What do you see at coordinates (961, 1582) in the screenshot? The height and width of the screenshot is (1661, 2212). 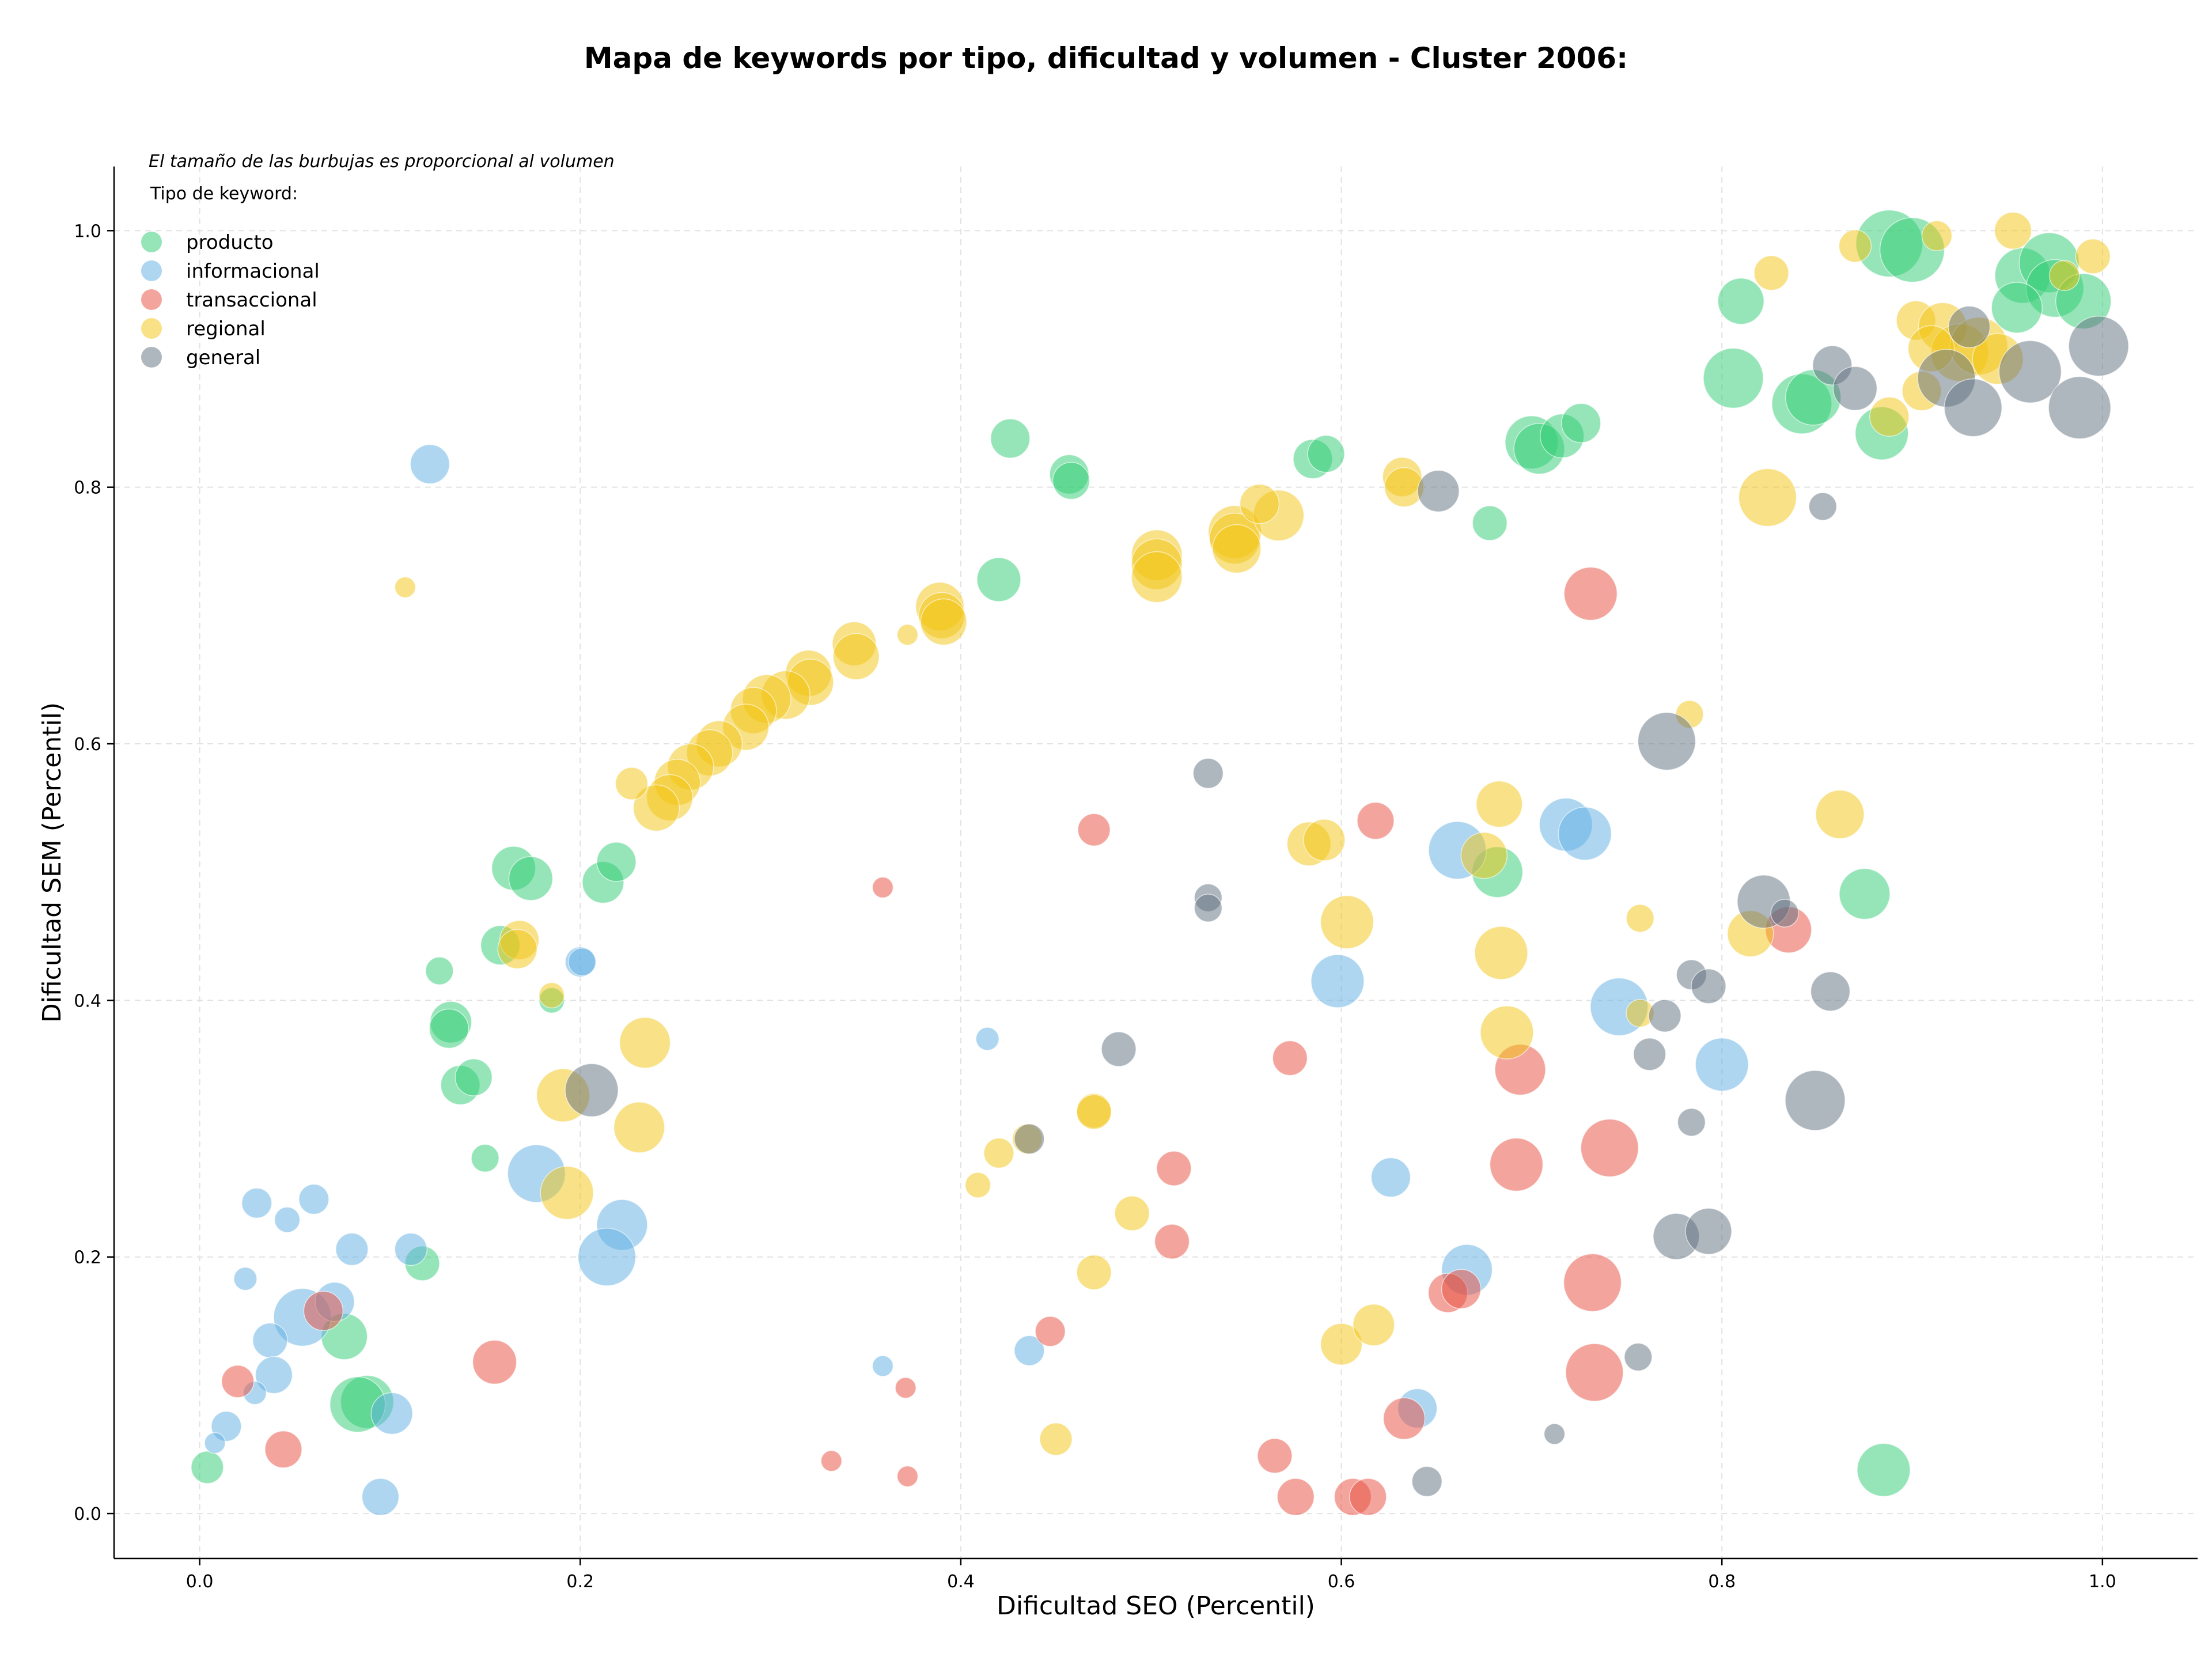 I see `x-tick-label: 0.4` at bounding box center [961, 1582].